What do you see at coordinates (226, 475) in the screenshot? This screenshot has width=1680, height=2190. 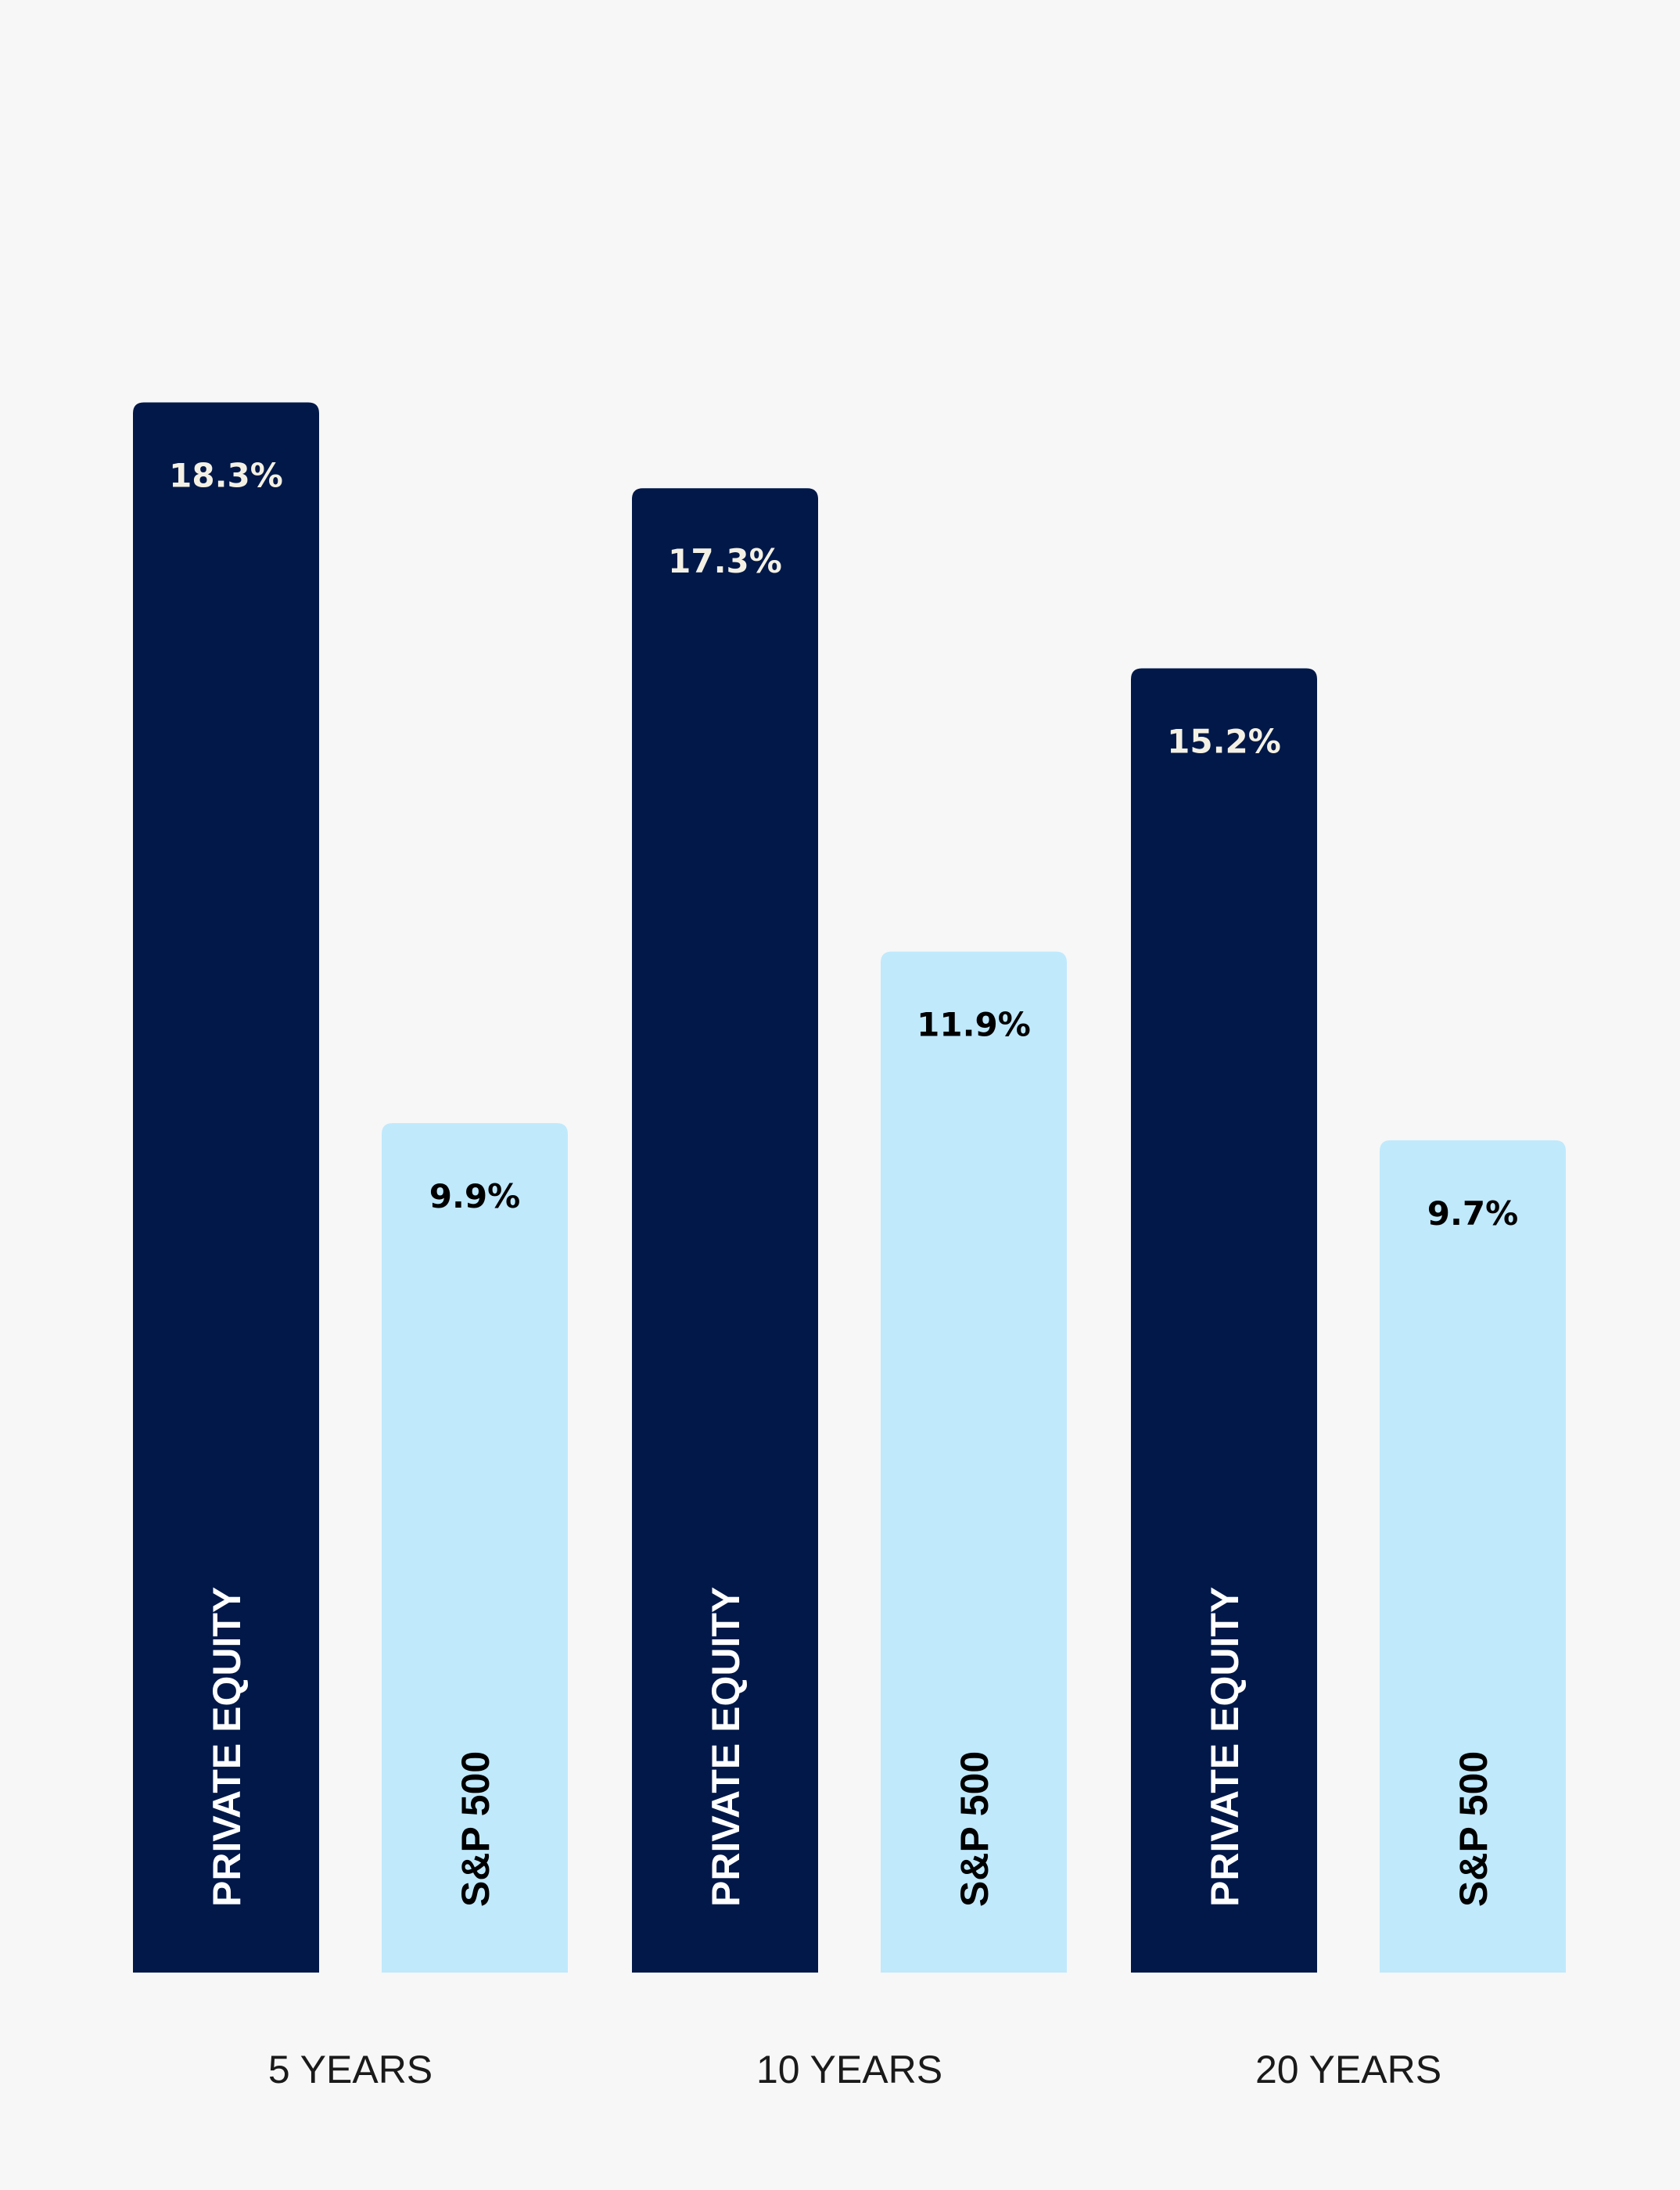 I see `value-label-private-equity-0: 18.3%` at bounding box center [226, 475].